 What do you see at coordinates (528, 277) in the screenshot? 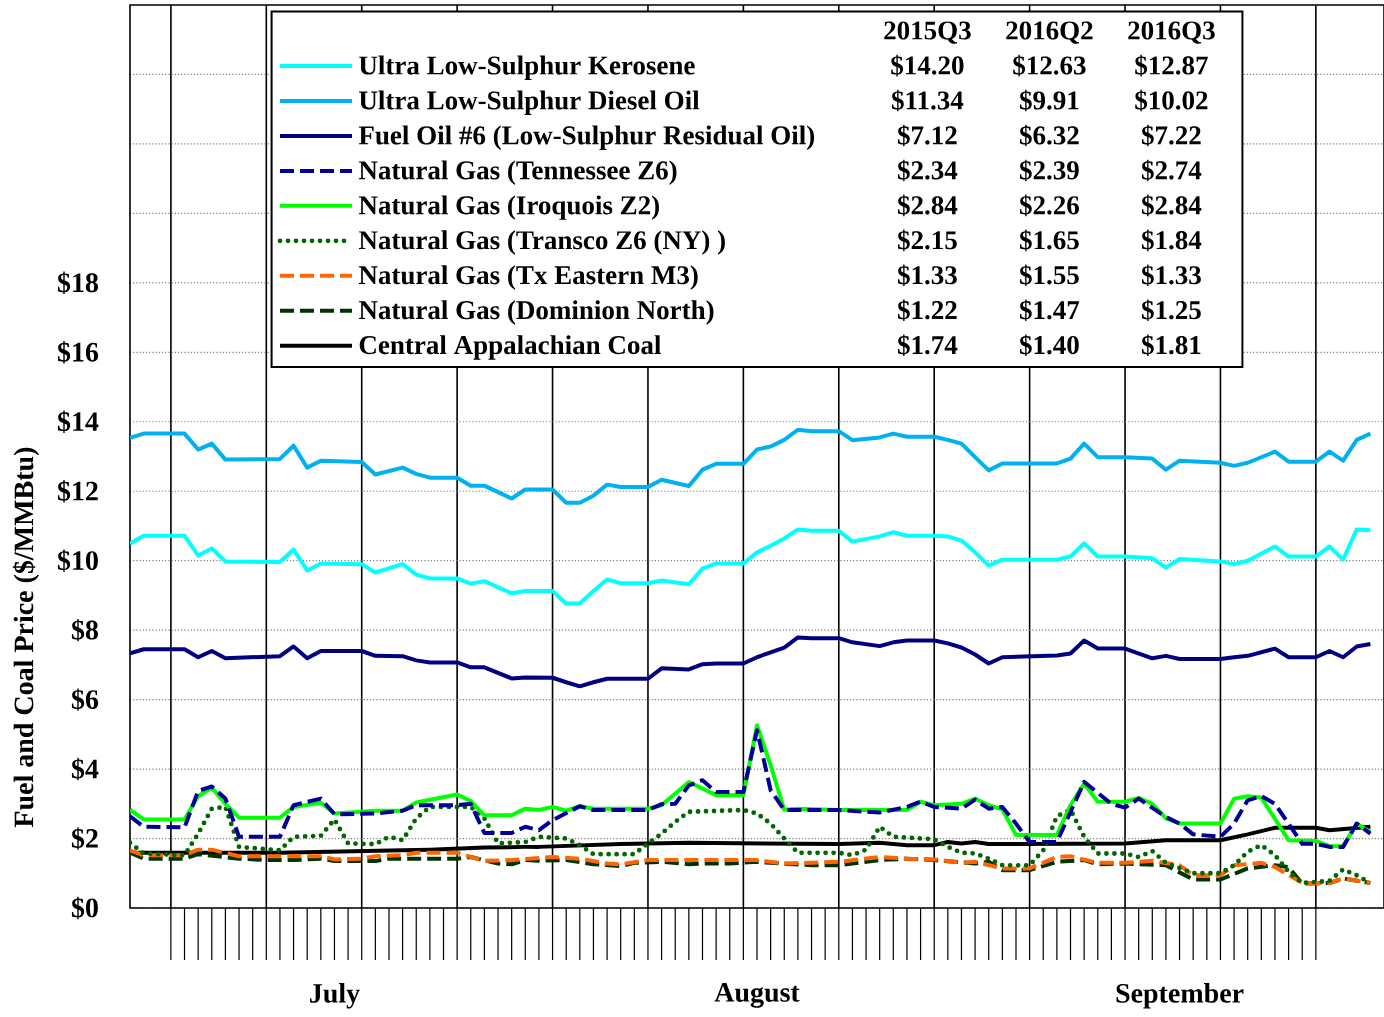
I see `legend-label: Natural Gas (Tx Eastern M3)` at bounding box center [528, 277].